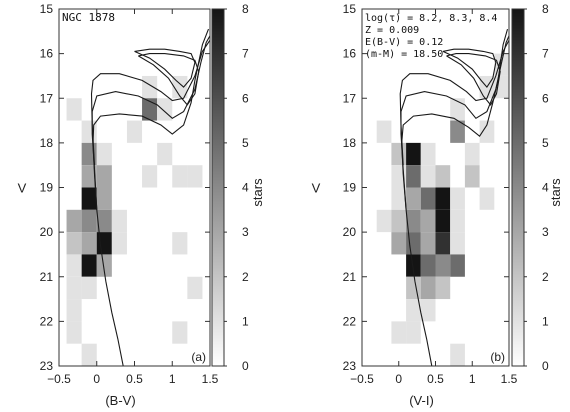  Describe the element at coordinates (545, 232) in the screenshot. I see `colorbar-tick-label: 3` at that location.